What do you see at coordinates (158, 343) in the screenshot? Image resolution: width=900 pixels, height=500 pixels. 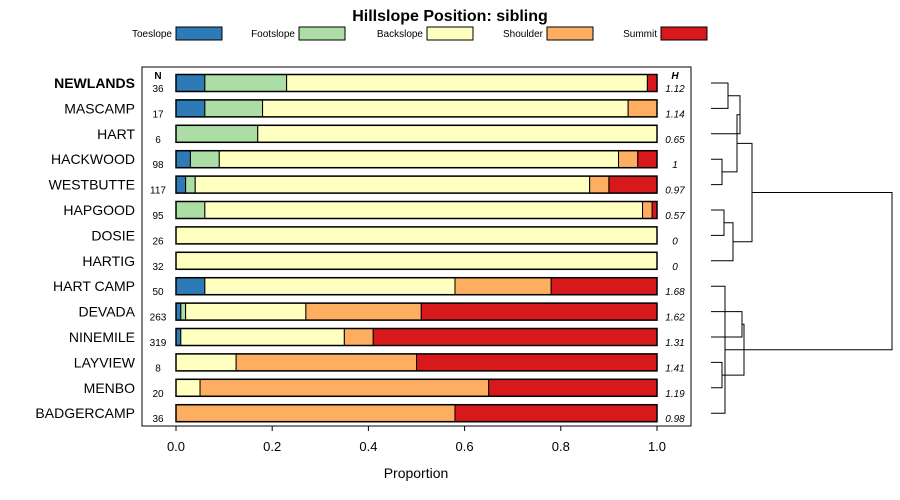 I see `n-value: 319` at bounding box center [158, 343].